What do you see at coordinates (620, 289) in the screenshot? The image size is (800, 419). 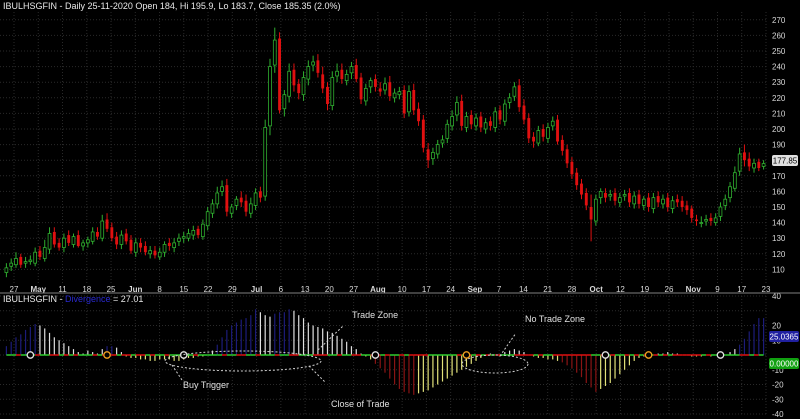 I see `date-tick-label: 12` at bounding box center [620, 289].